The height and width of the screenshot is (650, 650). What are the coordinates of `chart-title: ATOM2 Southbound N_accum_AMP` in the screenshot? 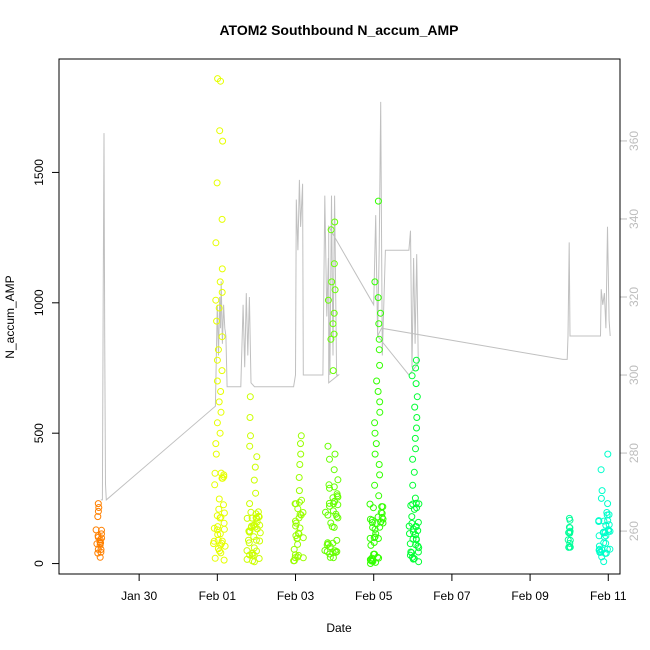 It's located at (338, 30).